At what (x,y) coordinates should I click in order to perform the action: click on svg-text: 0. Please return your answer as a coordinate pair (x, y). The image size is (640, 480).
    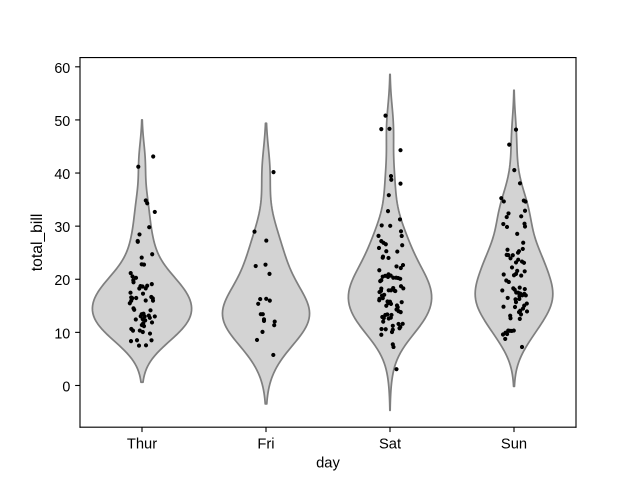
    Looking at the image, I should click on (66, 387).